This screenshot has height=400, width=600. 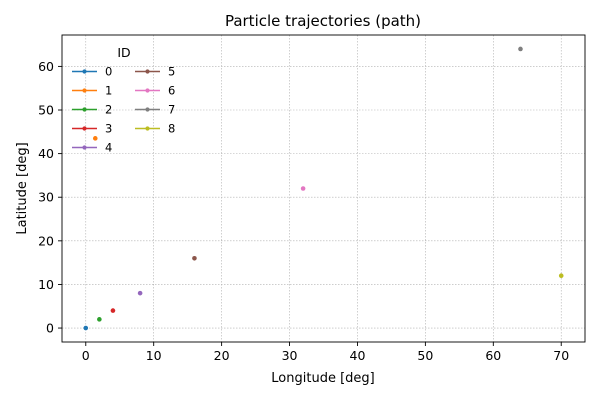 What do you see at coordinates (154, 355) in the screenshot?
I see `x-tick-label: 10` at bounding box center [154, 355].